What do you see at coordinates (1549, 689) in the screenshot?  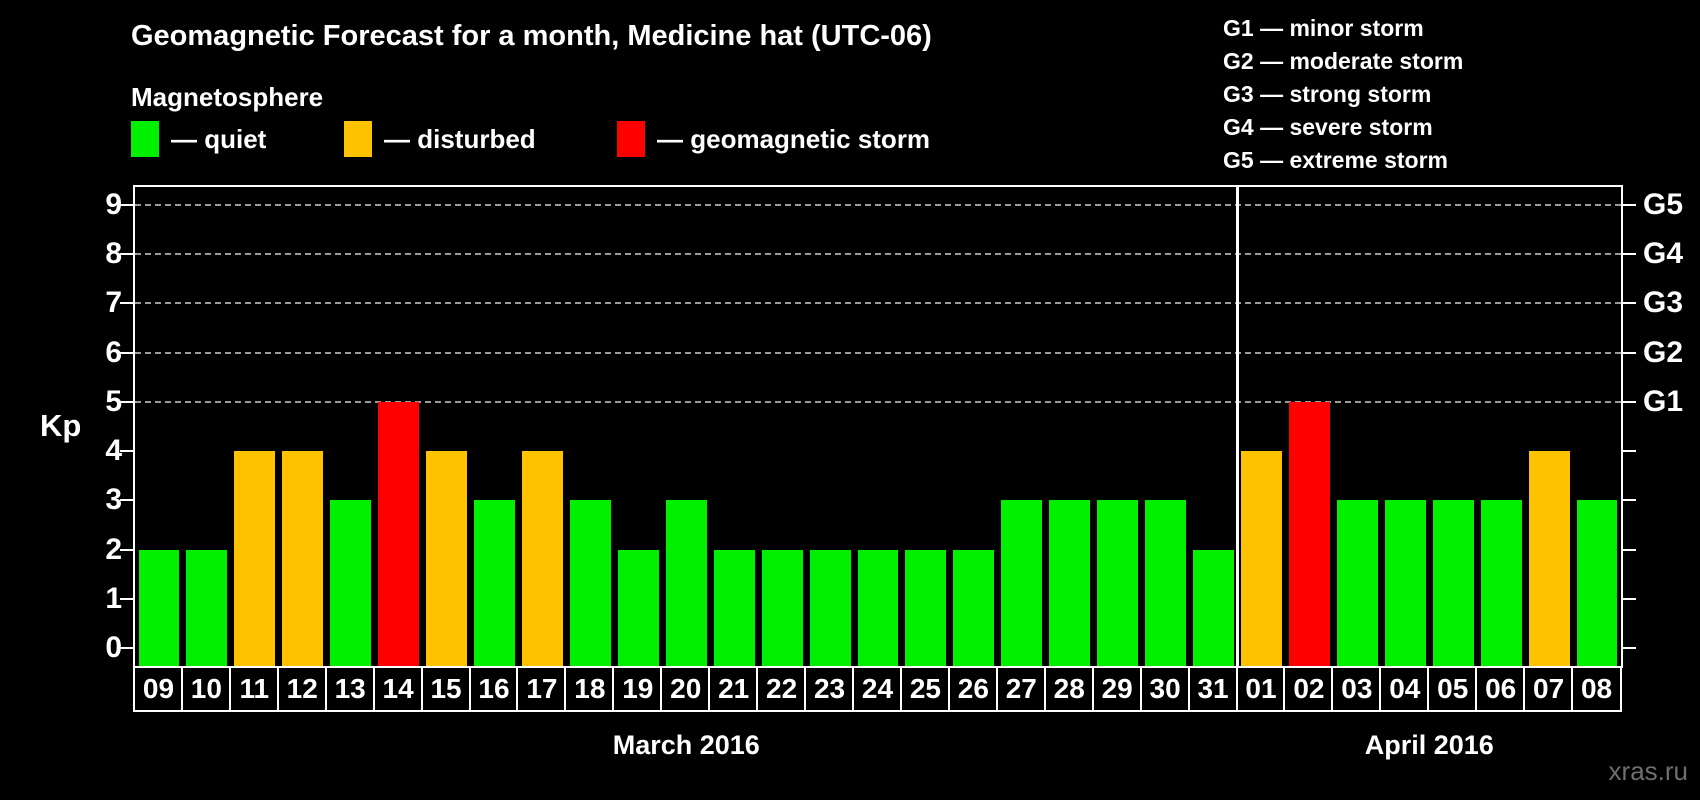 I see `day-label: 07` at bounding box center [1549, 689].